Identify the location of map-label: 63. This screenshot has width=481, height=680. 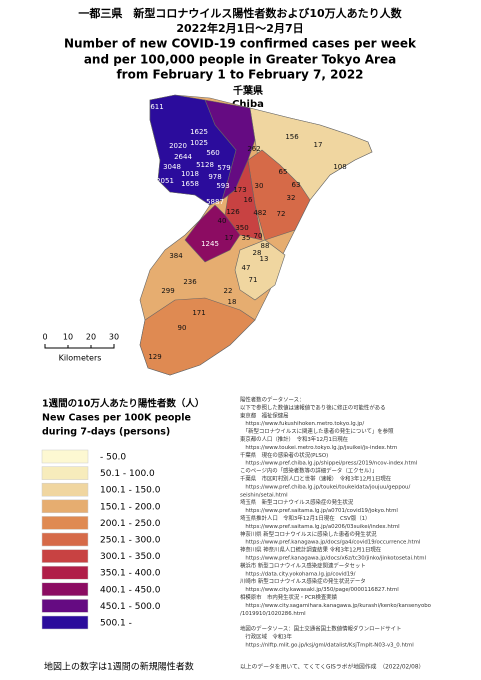
(296, 185).